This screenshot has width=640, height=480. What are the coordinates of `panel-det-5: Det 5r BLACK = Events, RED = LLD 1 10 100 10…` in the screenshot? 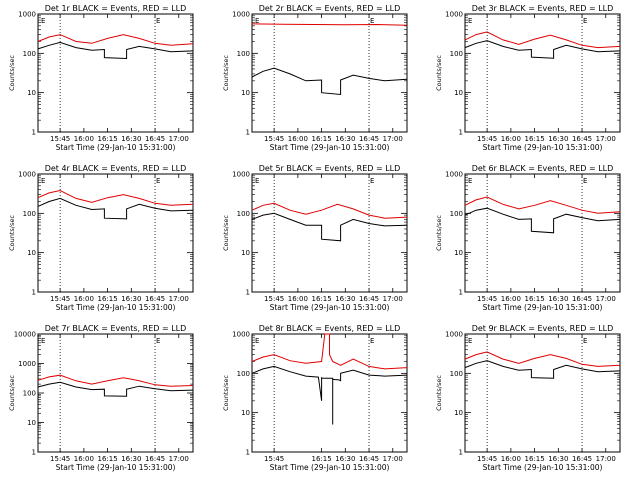 It's located at (315, 238).